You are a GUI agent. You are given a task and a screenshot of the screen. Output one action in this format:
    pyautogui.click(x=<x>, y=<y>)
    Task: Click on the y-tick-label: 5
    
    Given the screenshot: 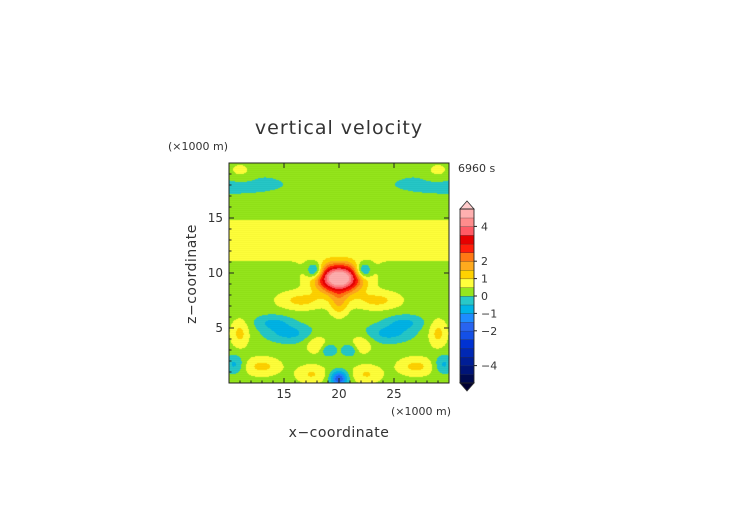 What is the action you would take?
    pyautogui.click(x=219, y=328)
    